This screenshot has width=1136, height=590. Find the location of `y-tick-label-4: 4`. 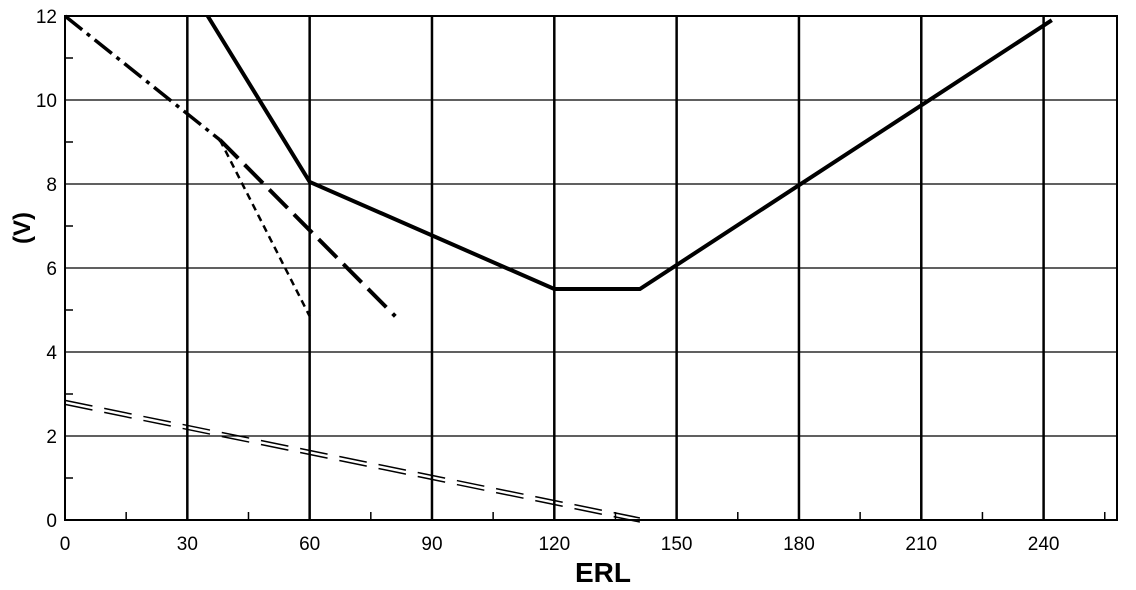

y-tick-label-4: 4 is located at coordinates (51, 353).